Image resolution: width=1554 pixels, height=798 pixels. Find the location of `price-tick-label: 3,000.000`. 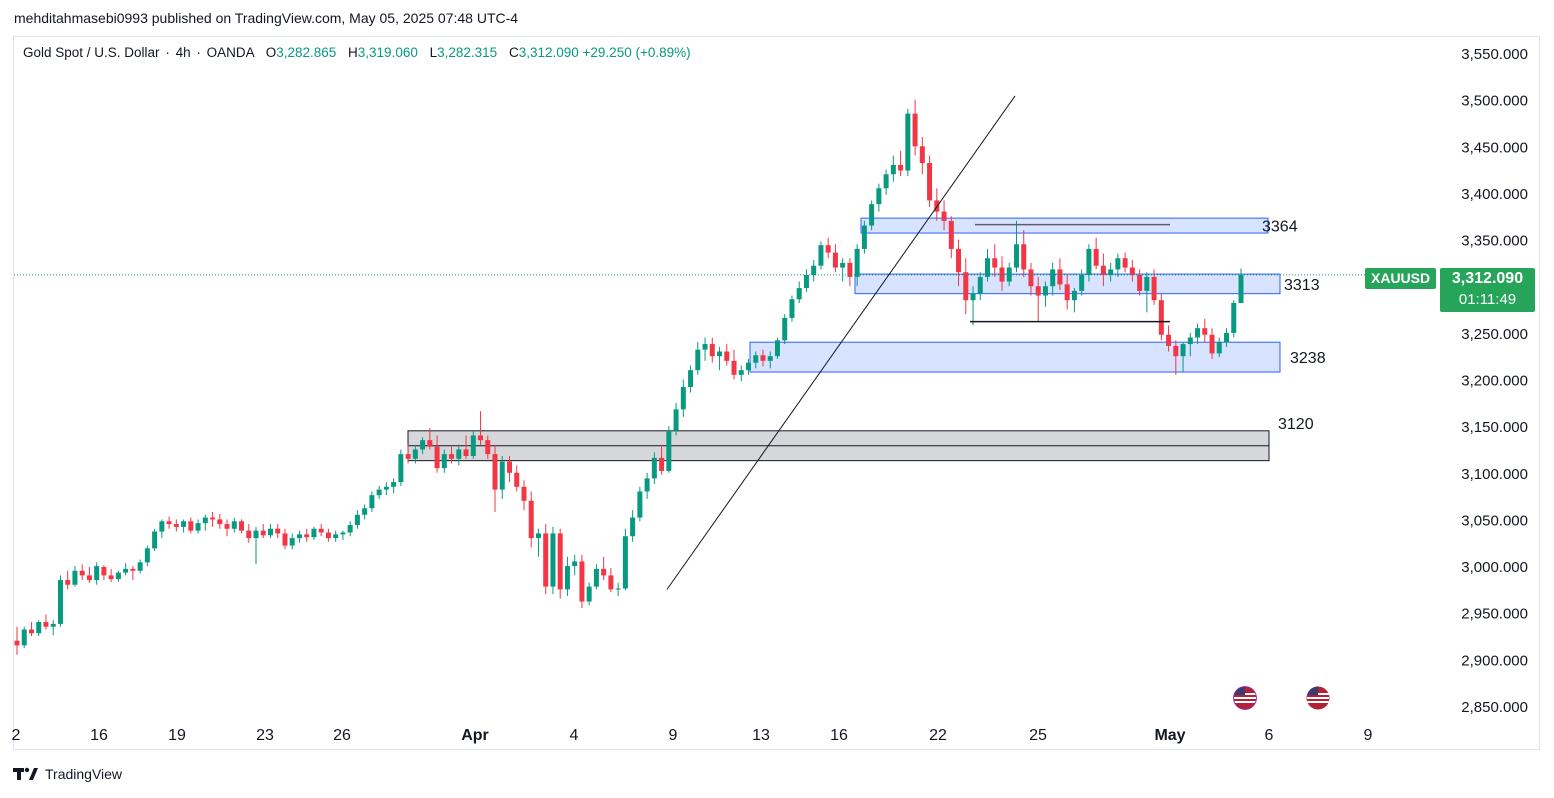

price-tick-label: 3,000.000 is located at coordinates (1494, 567).